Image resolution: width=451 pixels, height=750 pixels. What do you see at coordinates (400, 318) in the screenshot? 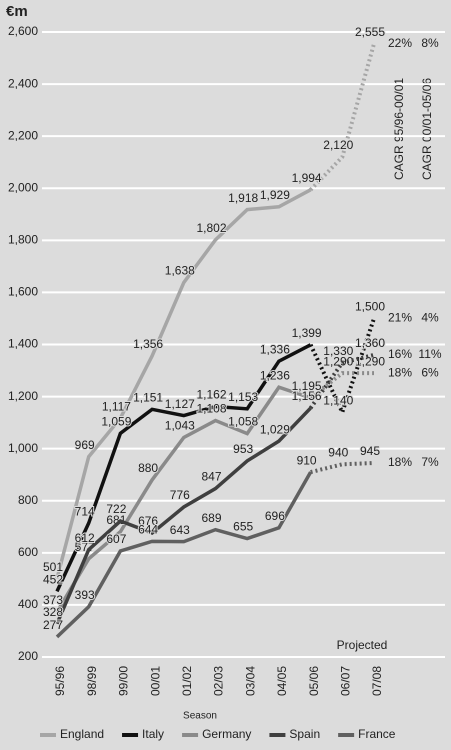
I see `cagr-value: 21%` at bounding box center [400, 318].